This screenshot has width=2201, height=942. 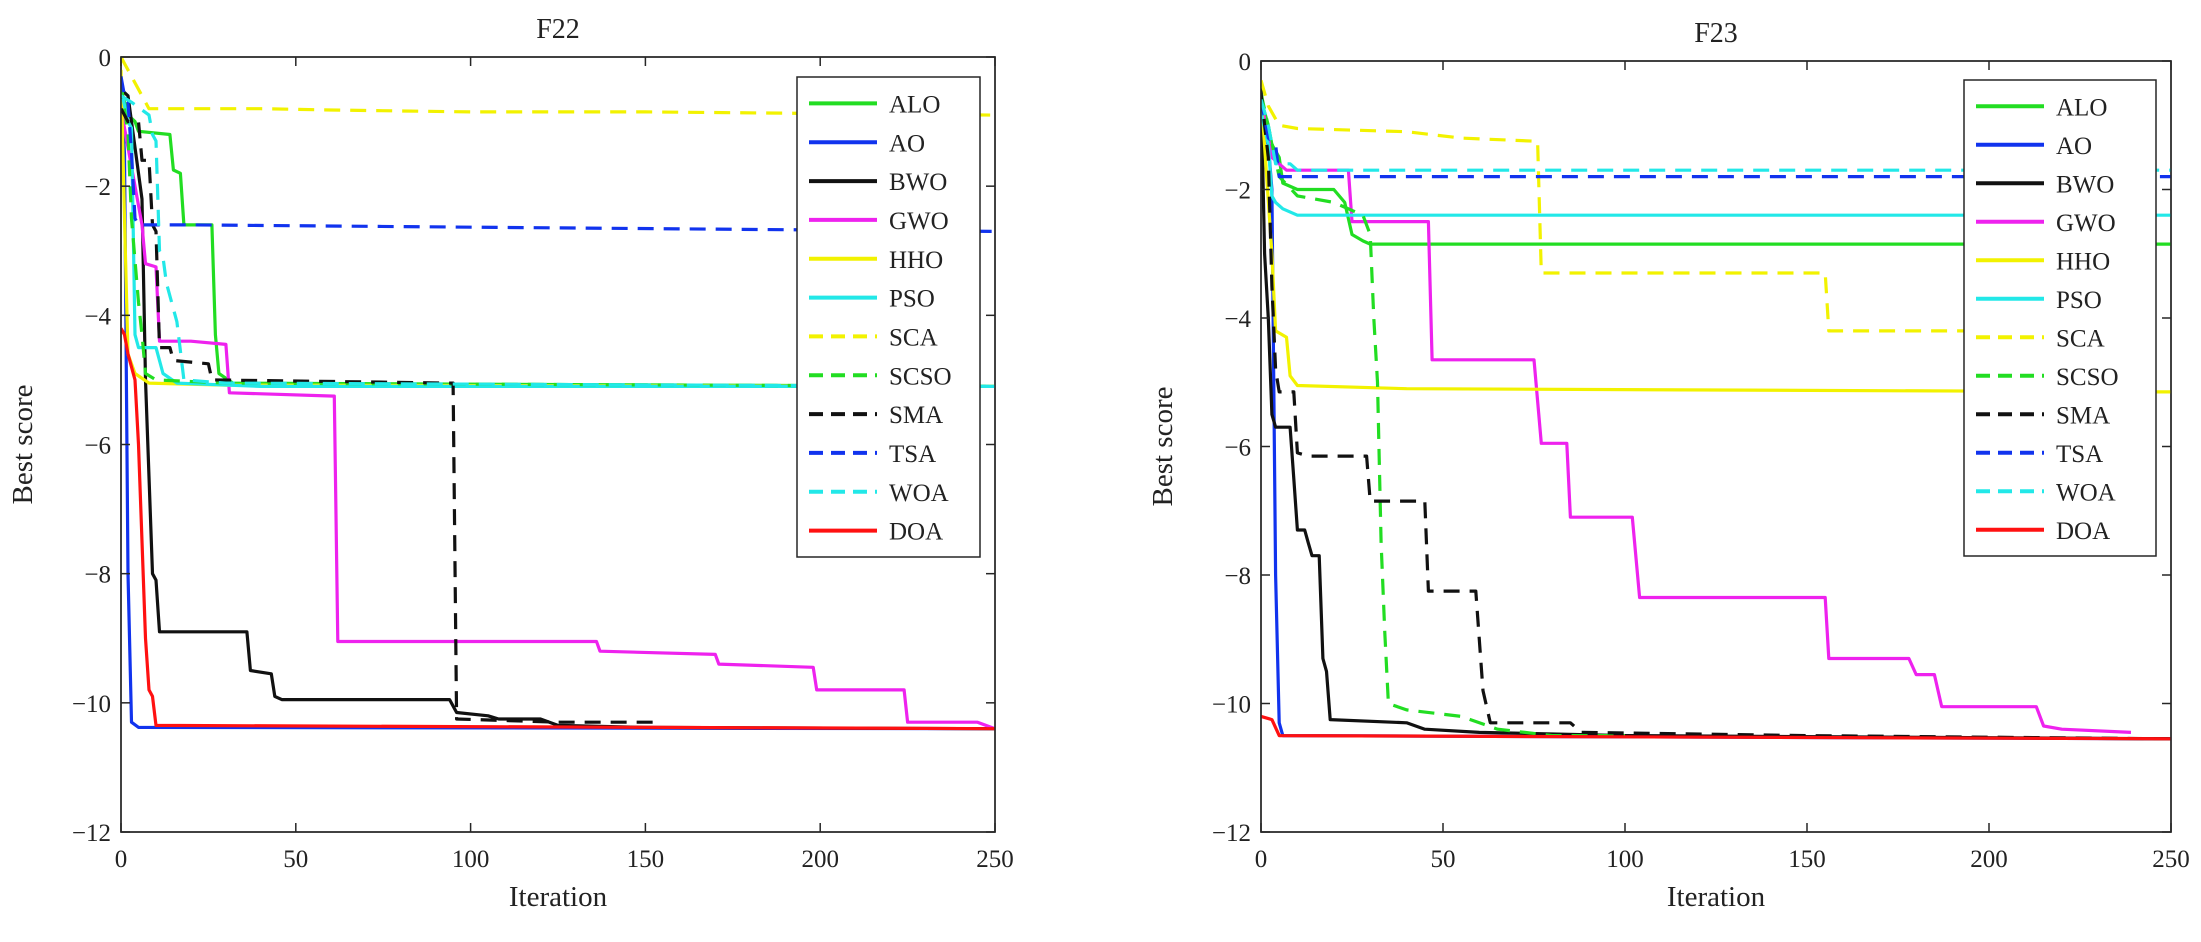 I want to click on chart-title: F22, so click(x=558, y=29).